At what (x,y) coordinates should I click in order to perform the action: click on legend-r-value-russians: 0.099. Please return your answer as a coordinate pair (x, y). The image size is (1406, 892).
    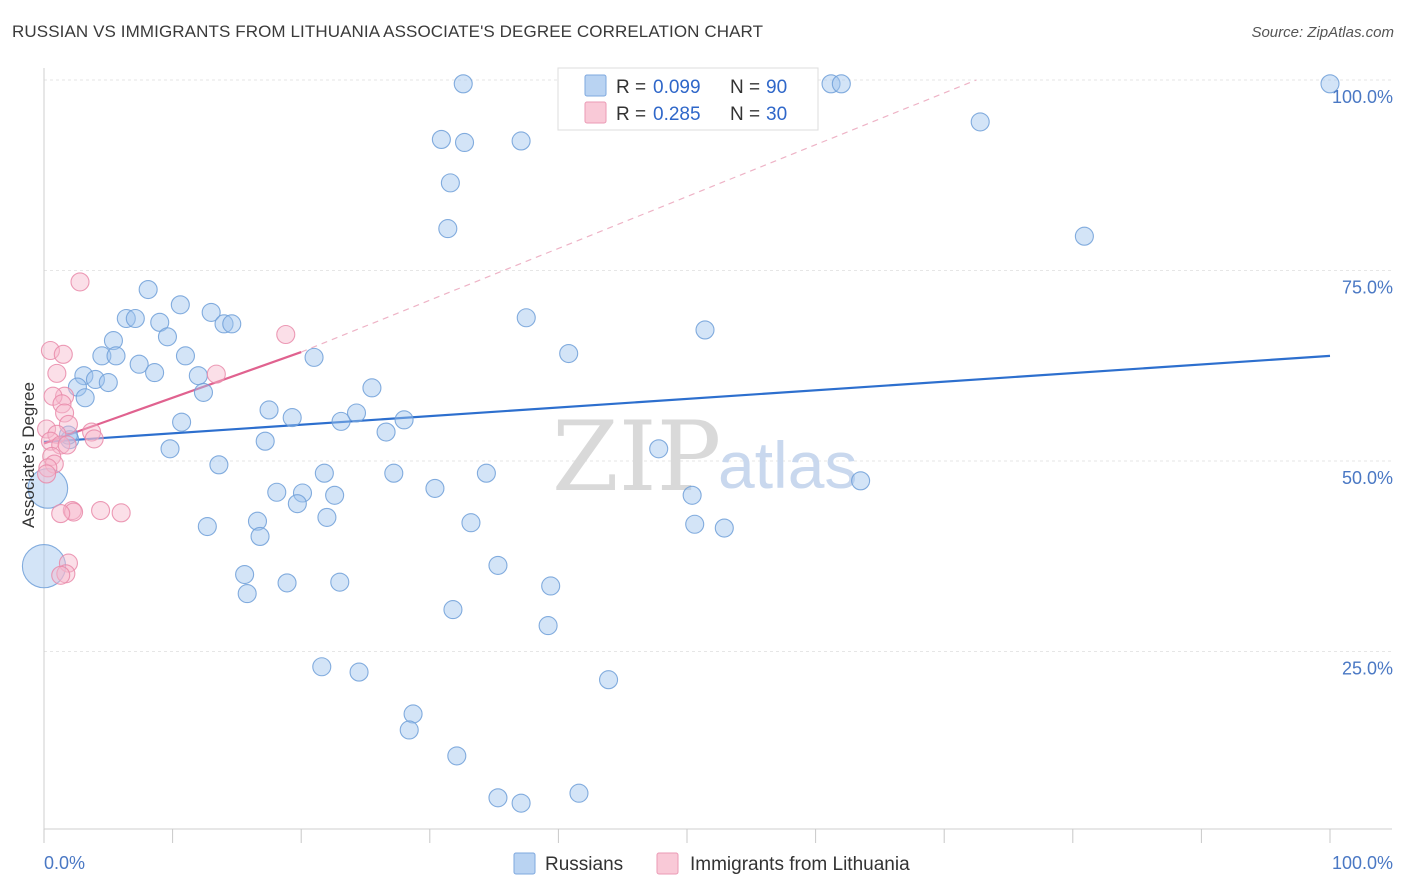
    Looking at the image, I should click on (677, 87).